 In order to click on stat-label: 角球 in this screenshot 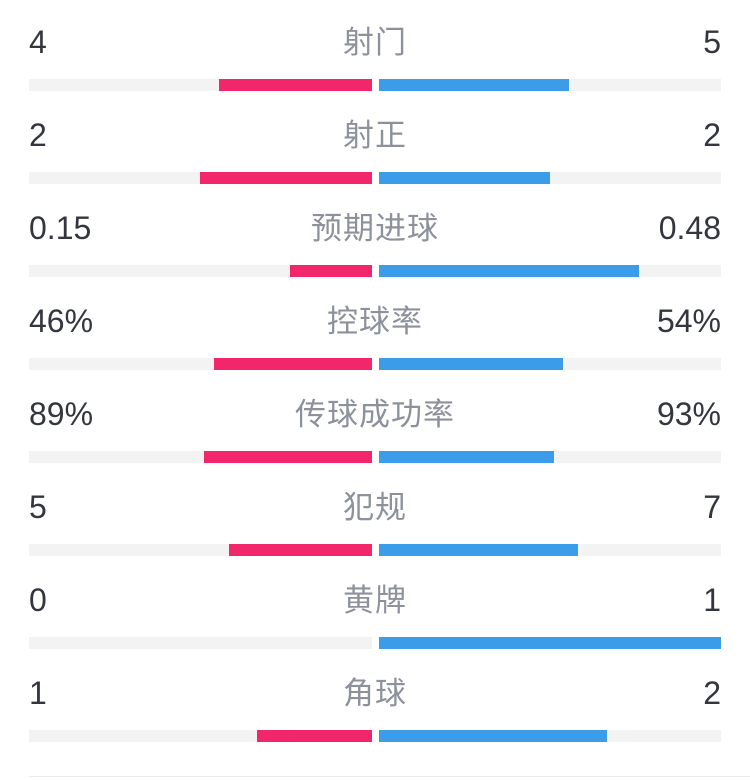, I will do `click(375, 693)`.